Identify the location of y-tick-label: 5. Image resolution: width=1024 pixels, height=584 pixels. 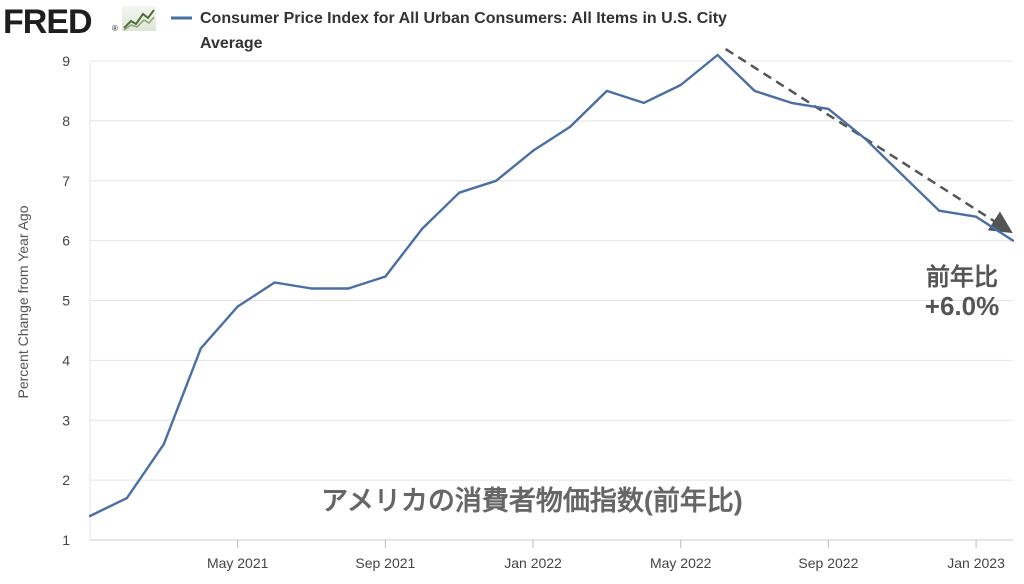
(66, 301).